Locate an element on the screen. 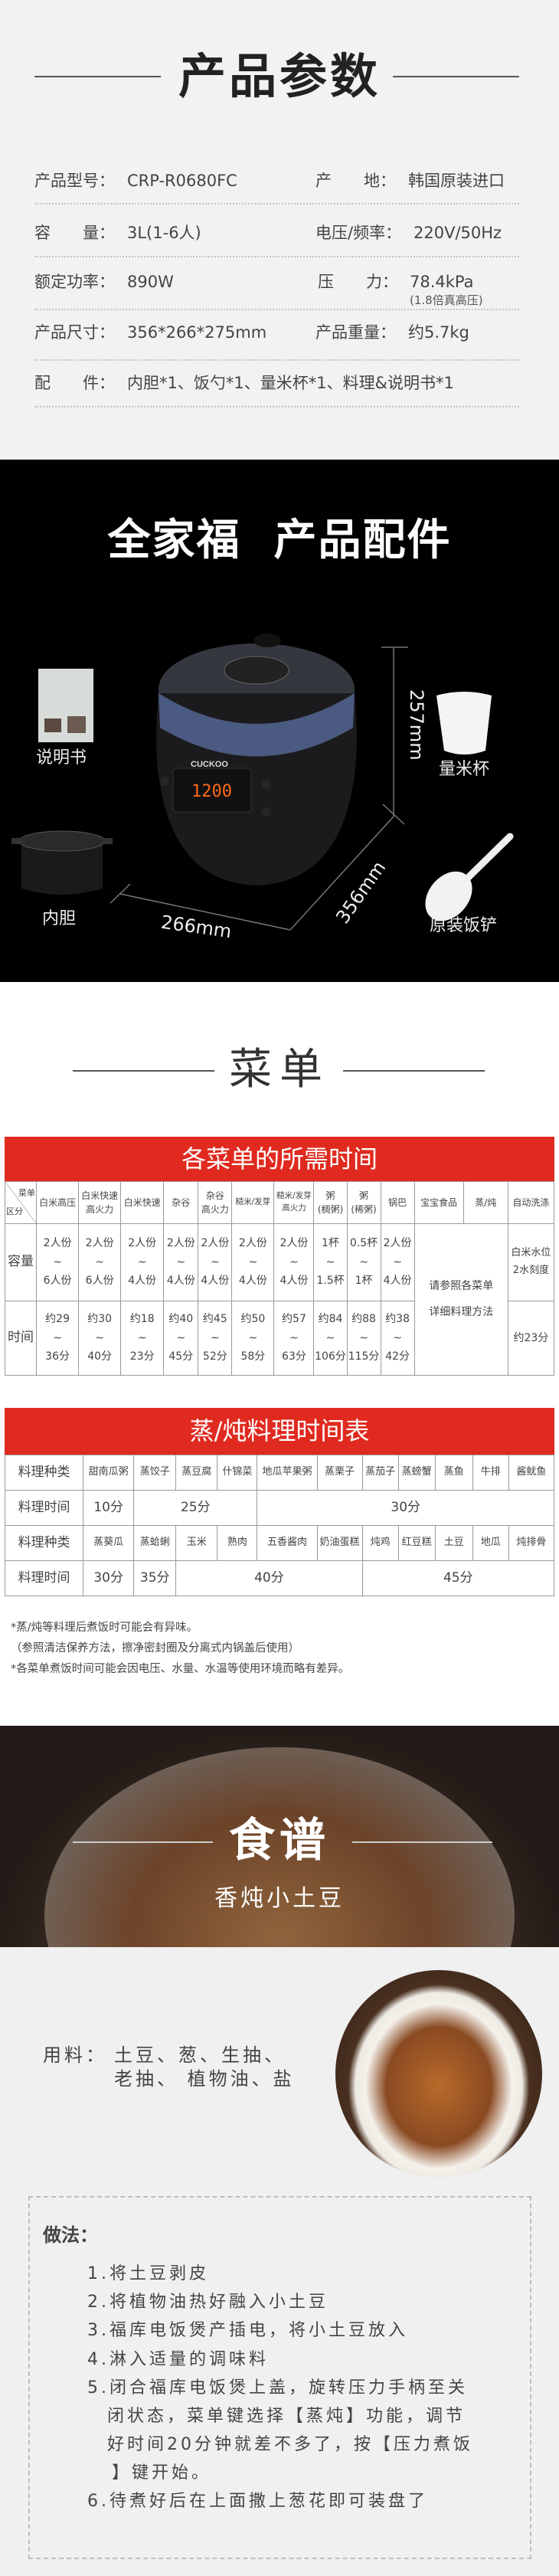 Image resolution: width=559 pixels, height=2576 pixels. spec-value: 78.4kPa is located at coordinates (442, 282).